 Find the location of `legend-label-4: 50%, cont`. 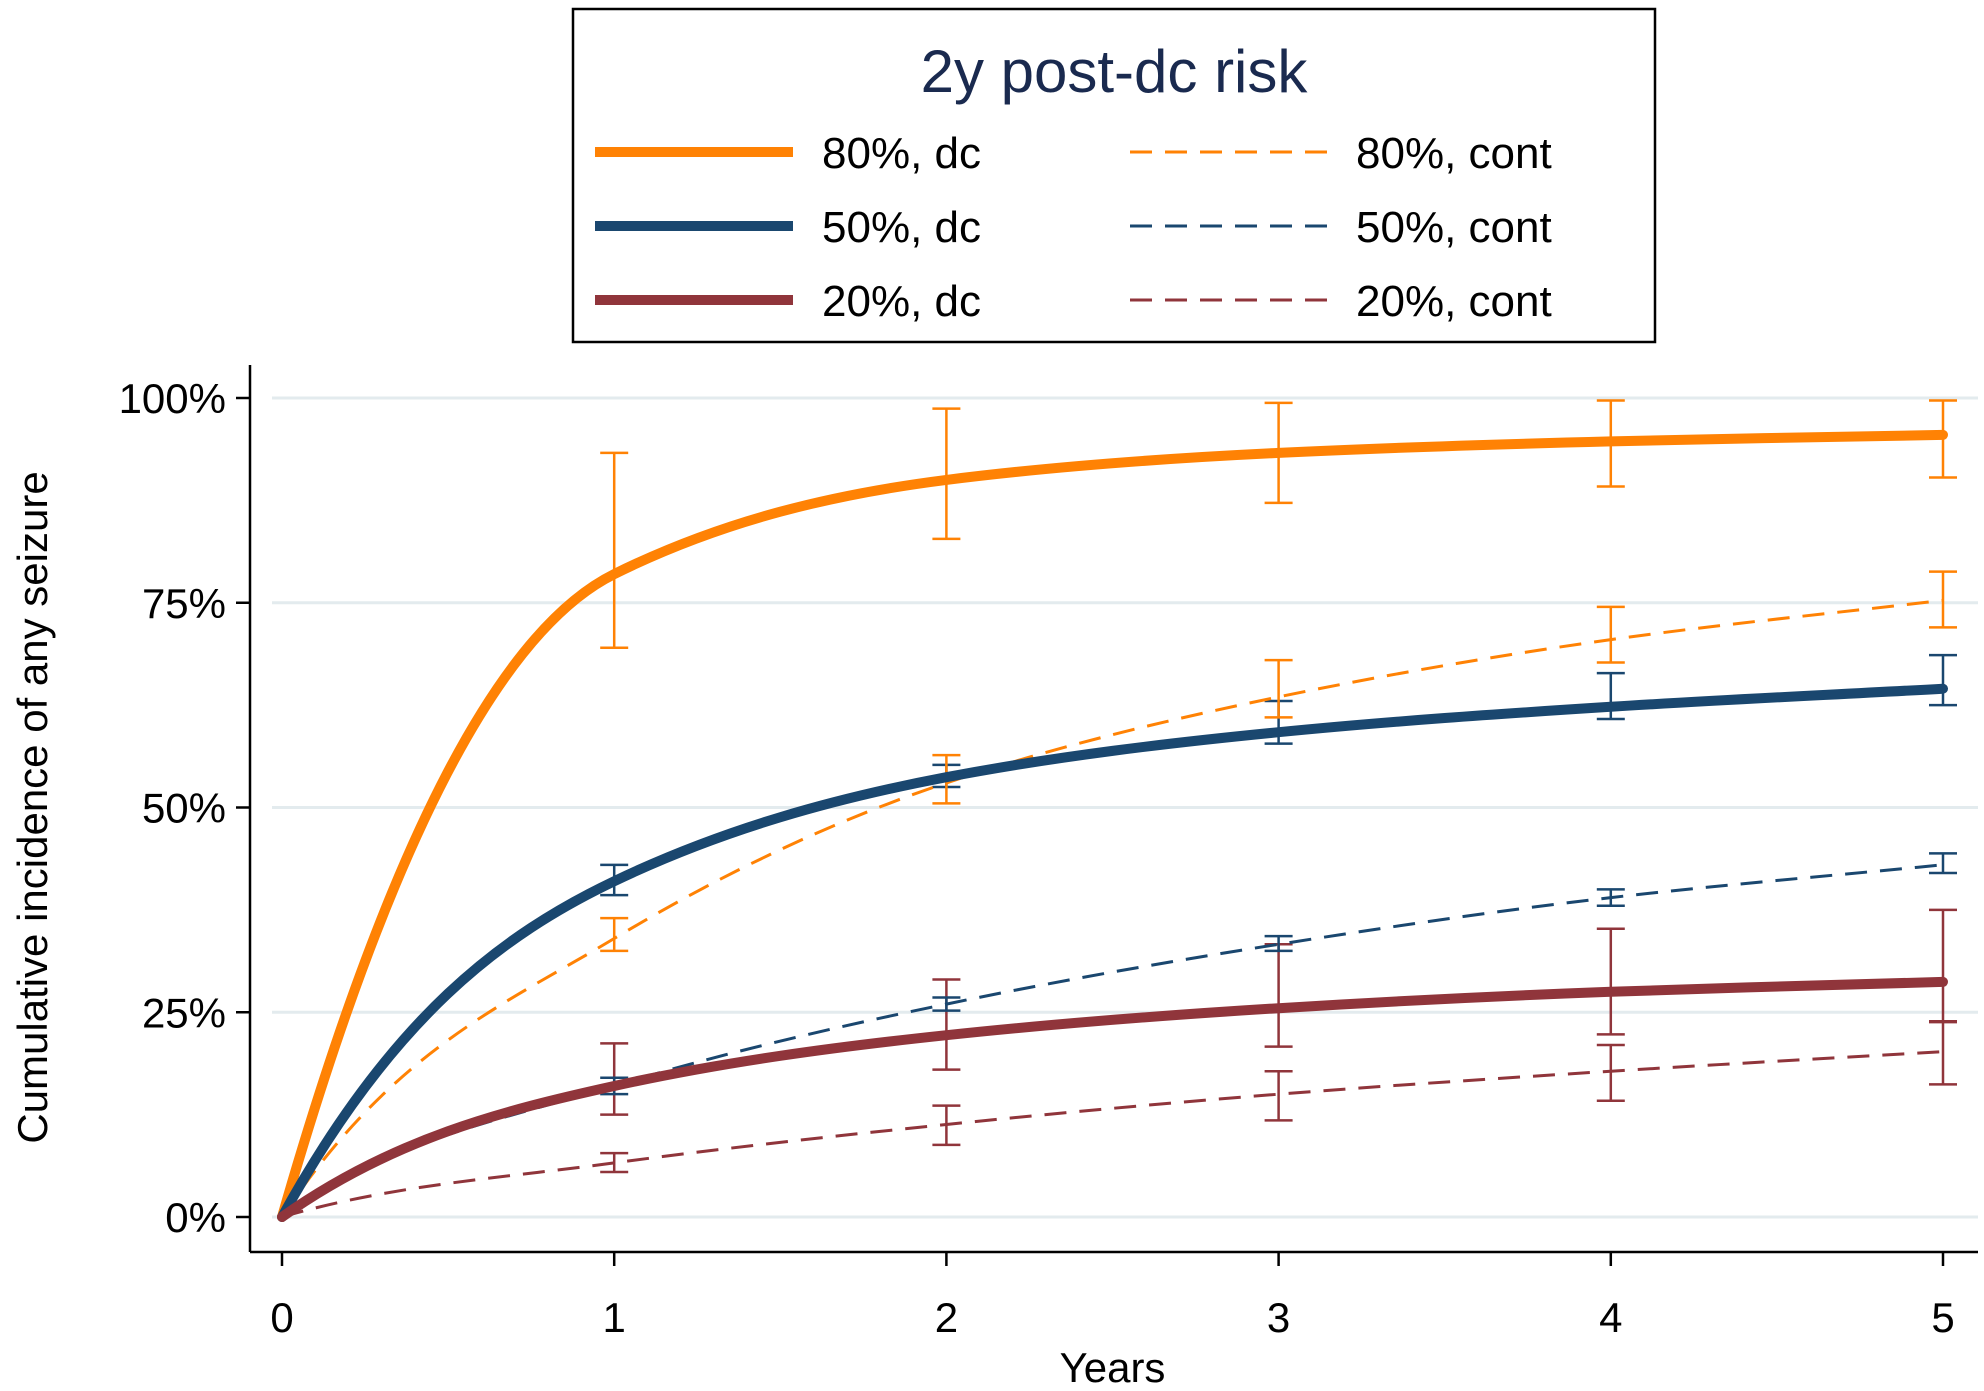

legend-label-4: 50%, cont is located at coordinates (1454, 227).